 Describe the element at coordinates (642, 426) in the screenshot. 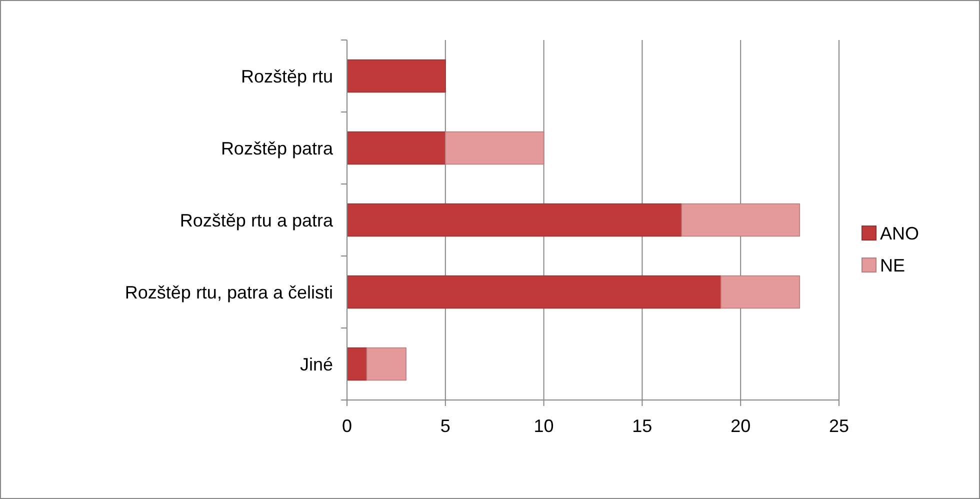

I see `x-tick-label: 15` at that location.